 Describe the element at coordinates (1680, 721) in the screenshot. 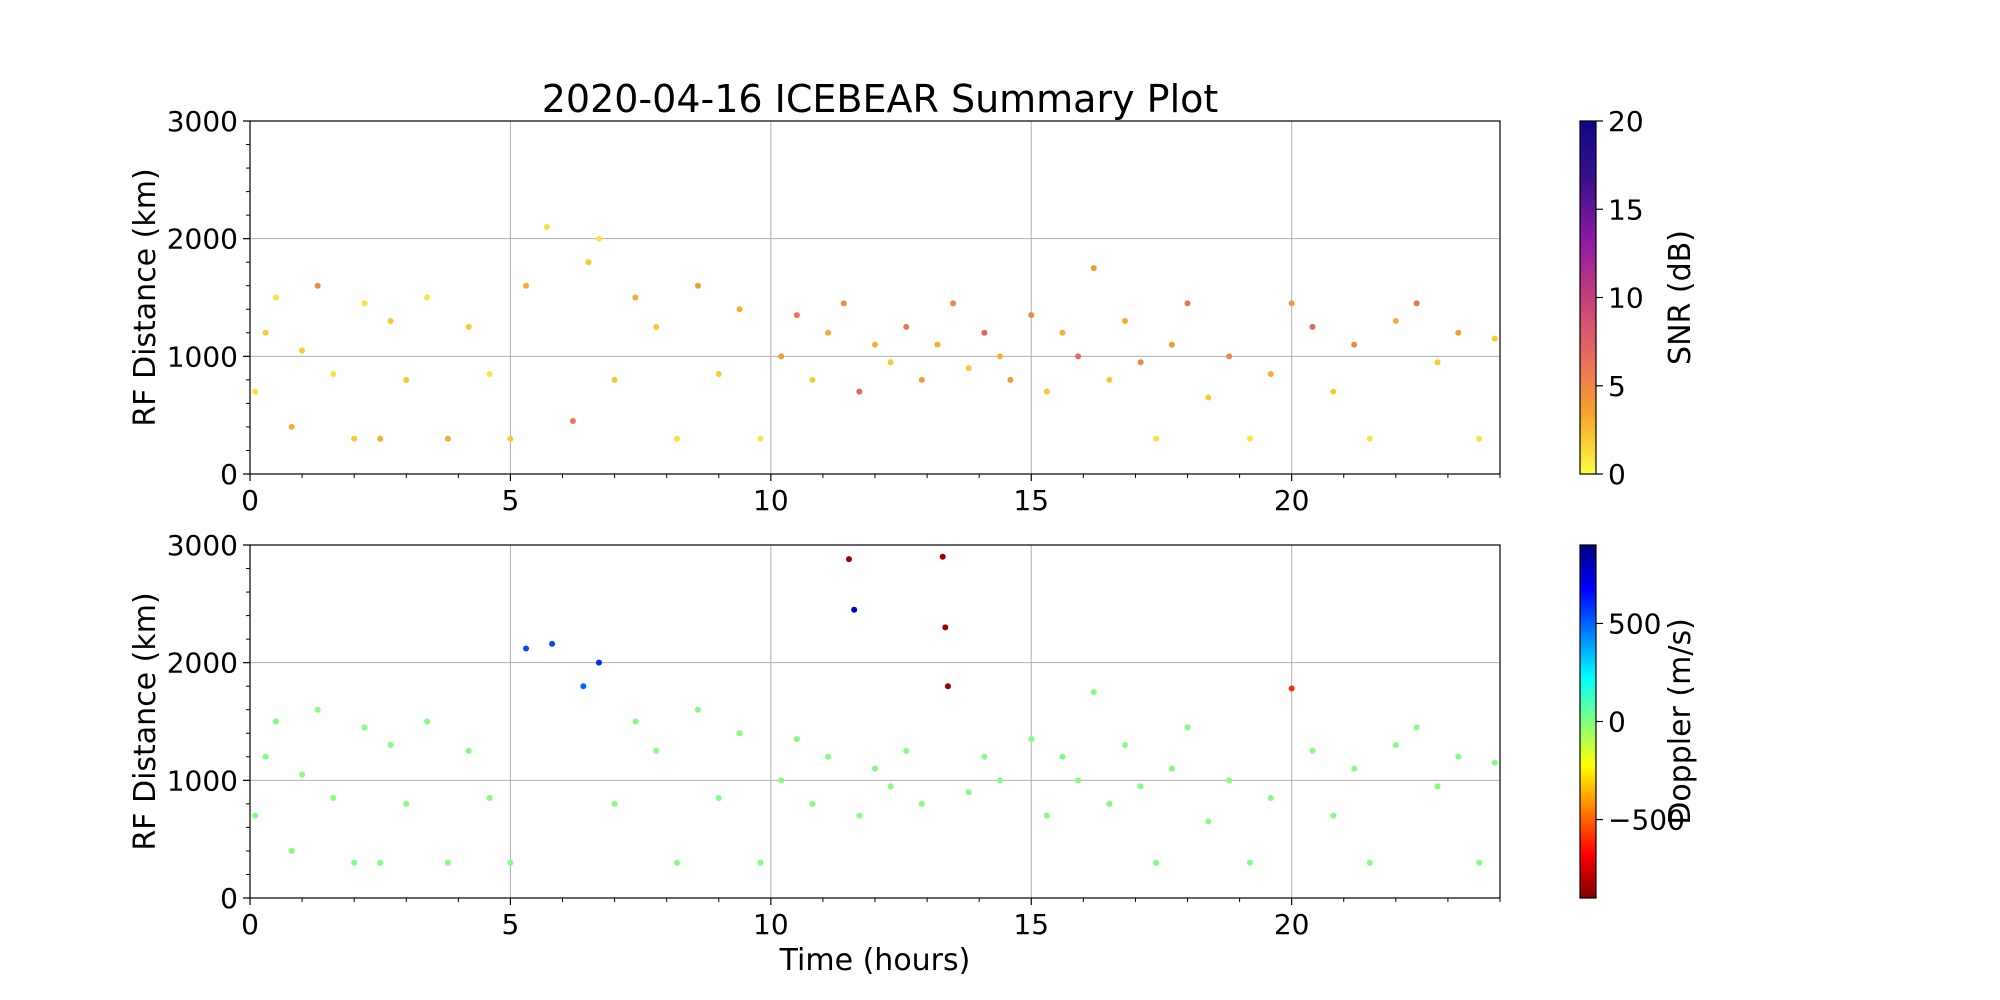

I see `colorbar-label: Doppler (m/s)` at that location.